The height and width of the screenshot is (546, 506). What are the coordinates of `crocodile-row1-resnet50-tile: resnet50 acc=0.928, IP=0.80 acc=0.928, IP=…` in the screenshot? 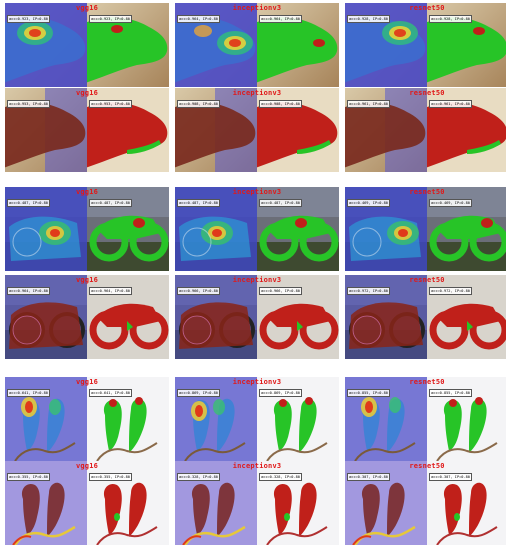 It's located at (425, 45).